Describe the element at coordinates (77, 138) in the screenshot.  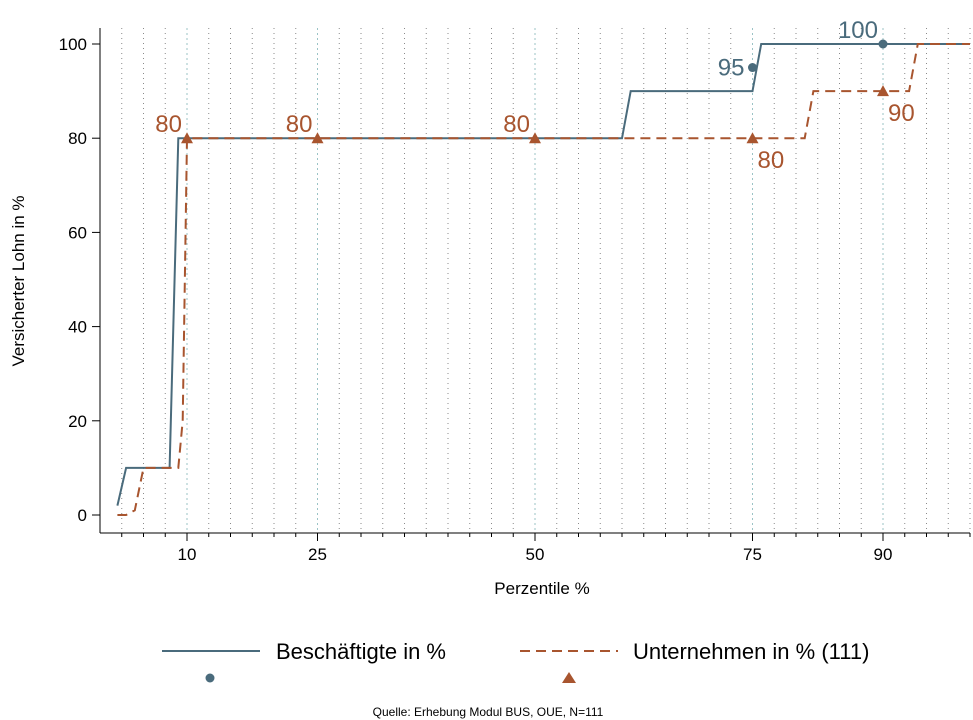
I see `y-tick-label: 80` at that location.